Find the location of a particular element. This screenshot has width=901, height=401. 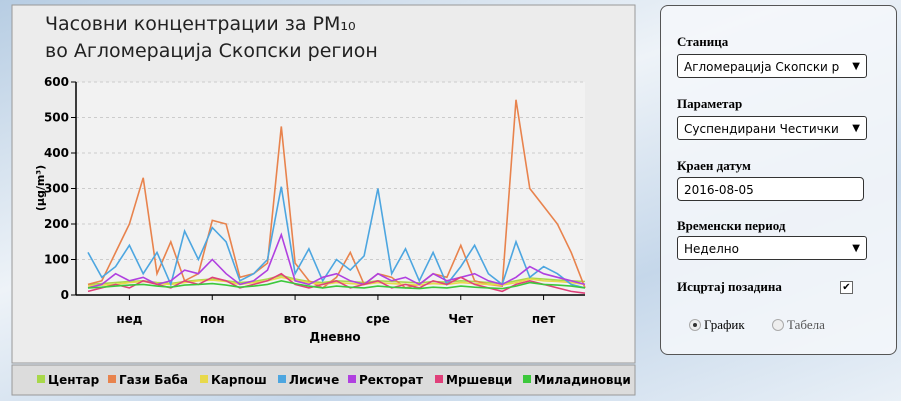

y-tick-label: 500 is located at coordinates (56, 118).